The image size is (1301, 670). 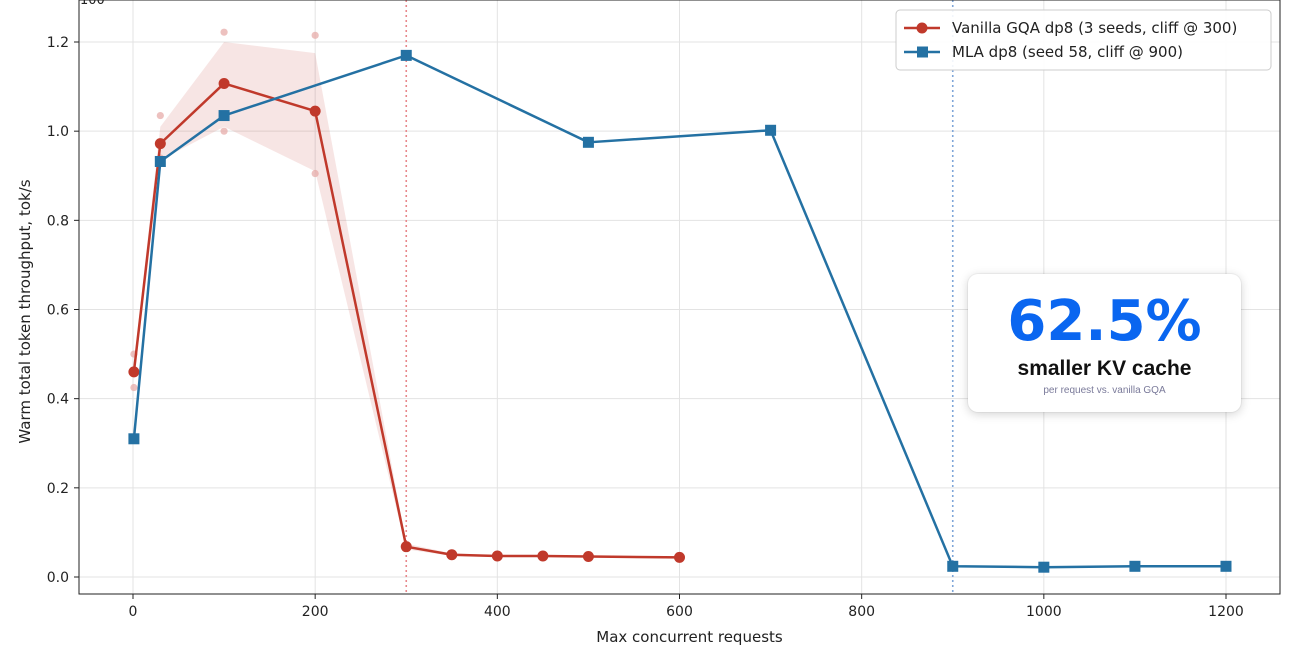 I want to click on clipped-top-label: 100, so click(x=92, y=4).